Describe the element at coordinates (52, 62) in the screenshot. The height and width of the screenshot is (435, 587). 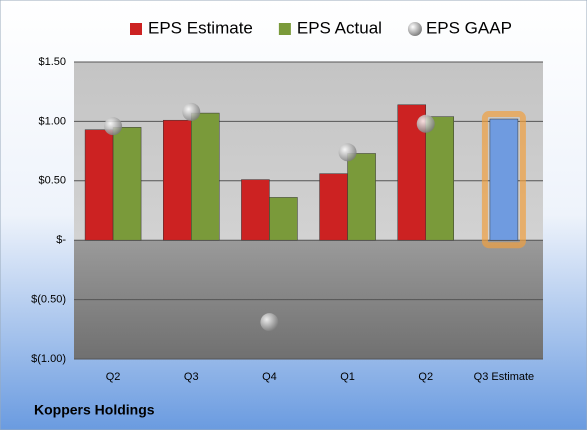
I see `y-tick-label: $1.50` at that location.